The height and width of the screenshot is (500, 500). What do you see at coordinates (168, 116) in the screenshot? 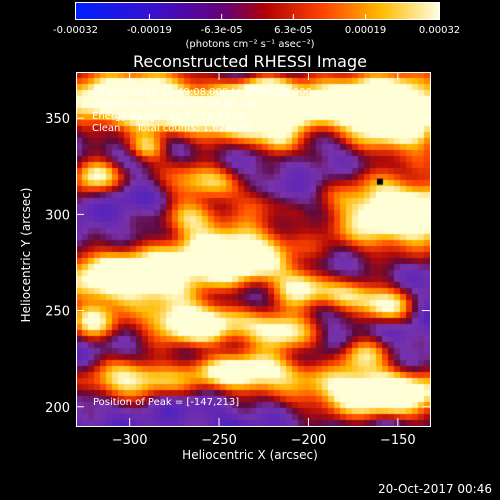
I see `energy-range-label: Energy Range: 12.0 - 25.0 keV` at bounding box center [168, 116].